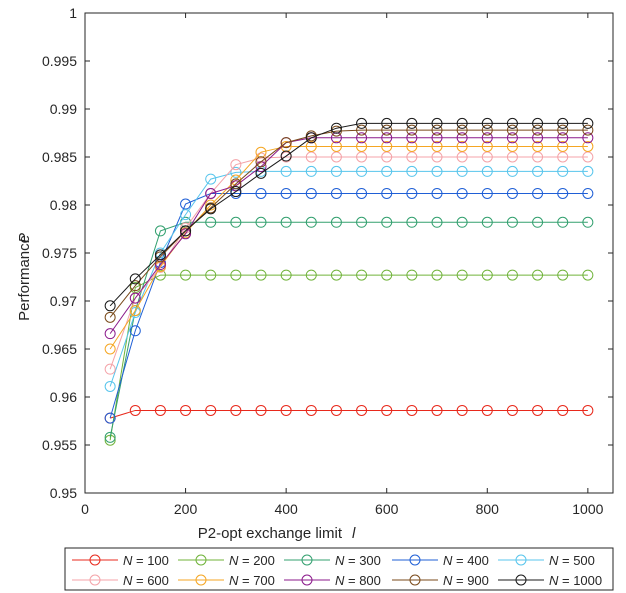 The width and height of the screenshot is (626, 593). I want to click on legend-label: = 100, so click(152, 560).